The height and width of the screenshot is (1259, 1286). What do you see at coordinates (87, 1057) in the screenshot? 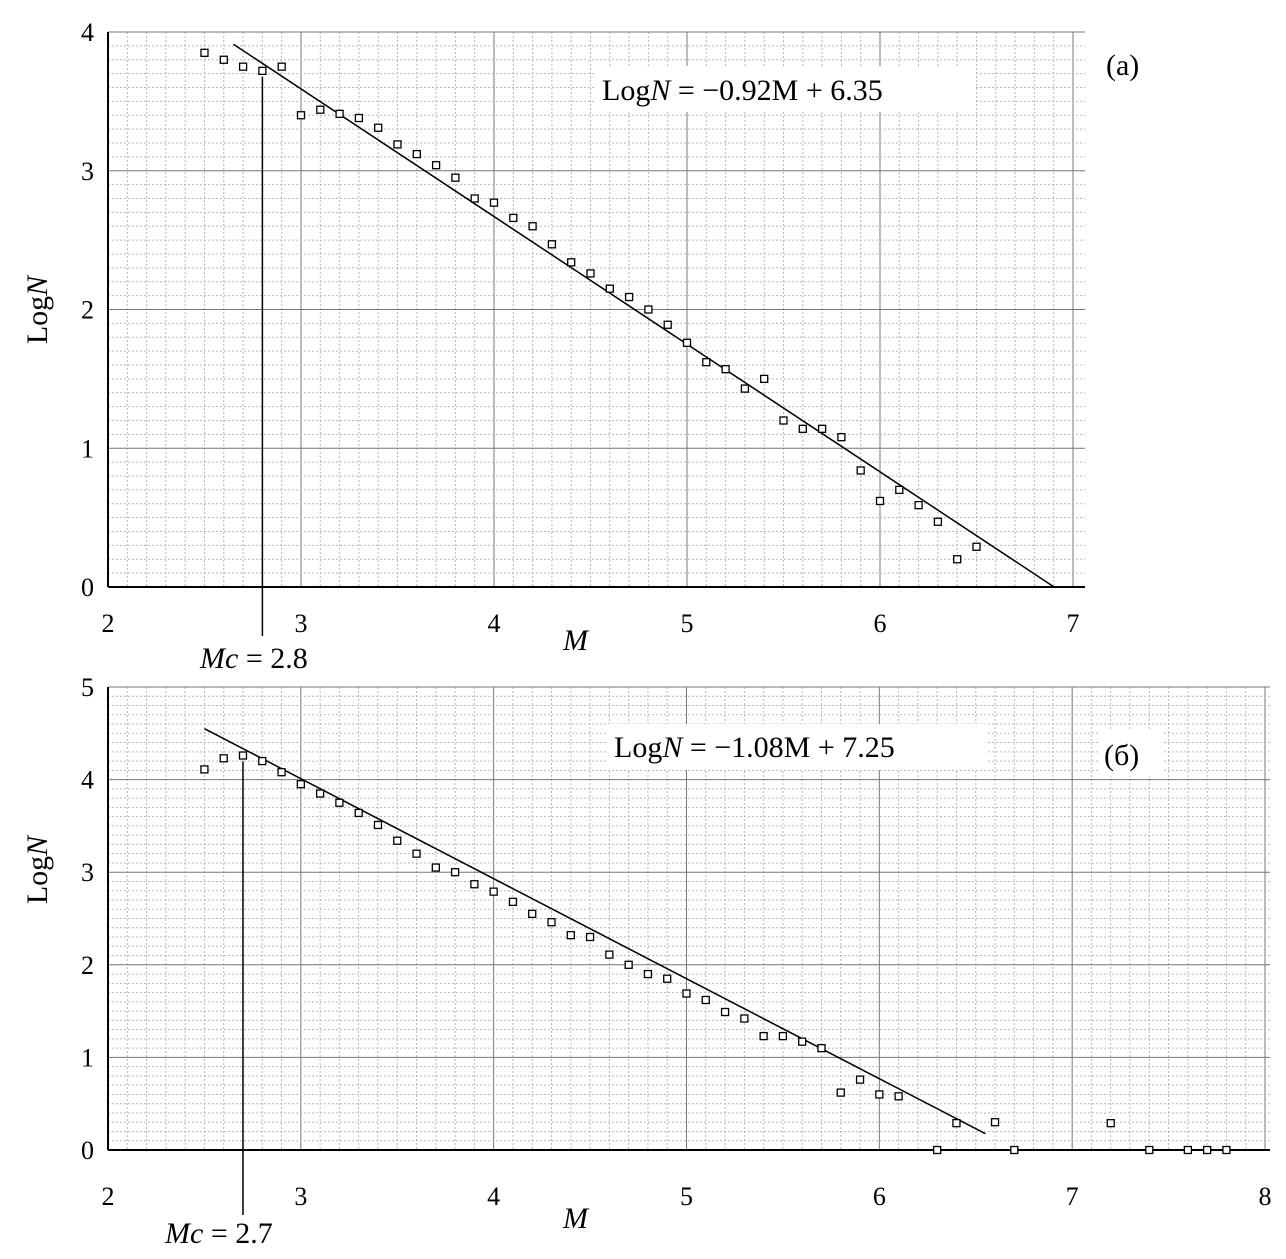
I see `y-tick-label: 1` at bounding box center [87, 1057].